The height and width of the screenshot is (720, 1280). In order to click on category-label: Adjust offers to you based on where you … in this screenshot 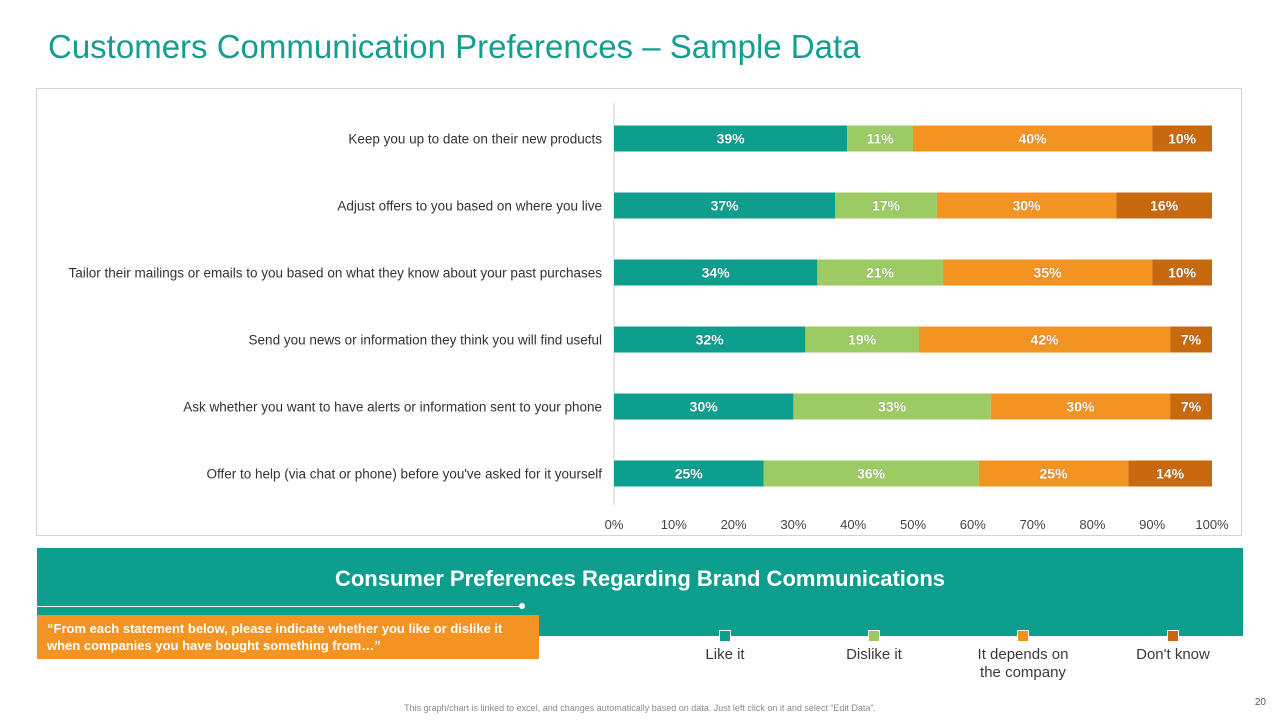, I will do `click(469, 206)`.